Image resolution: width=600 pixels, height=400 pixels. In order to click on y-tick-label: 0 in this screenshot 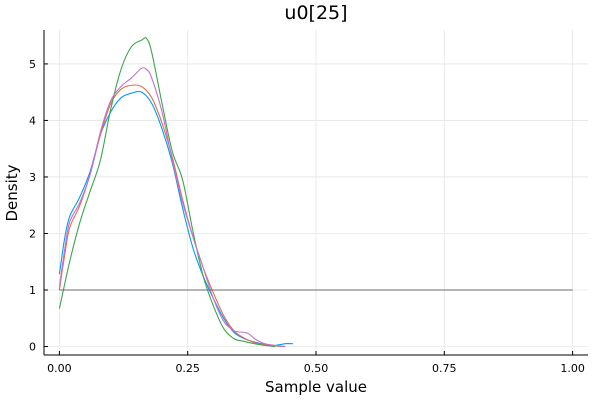, I will do `click(32, 347)`.